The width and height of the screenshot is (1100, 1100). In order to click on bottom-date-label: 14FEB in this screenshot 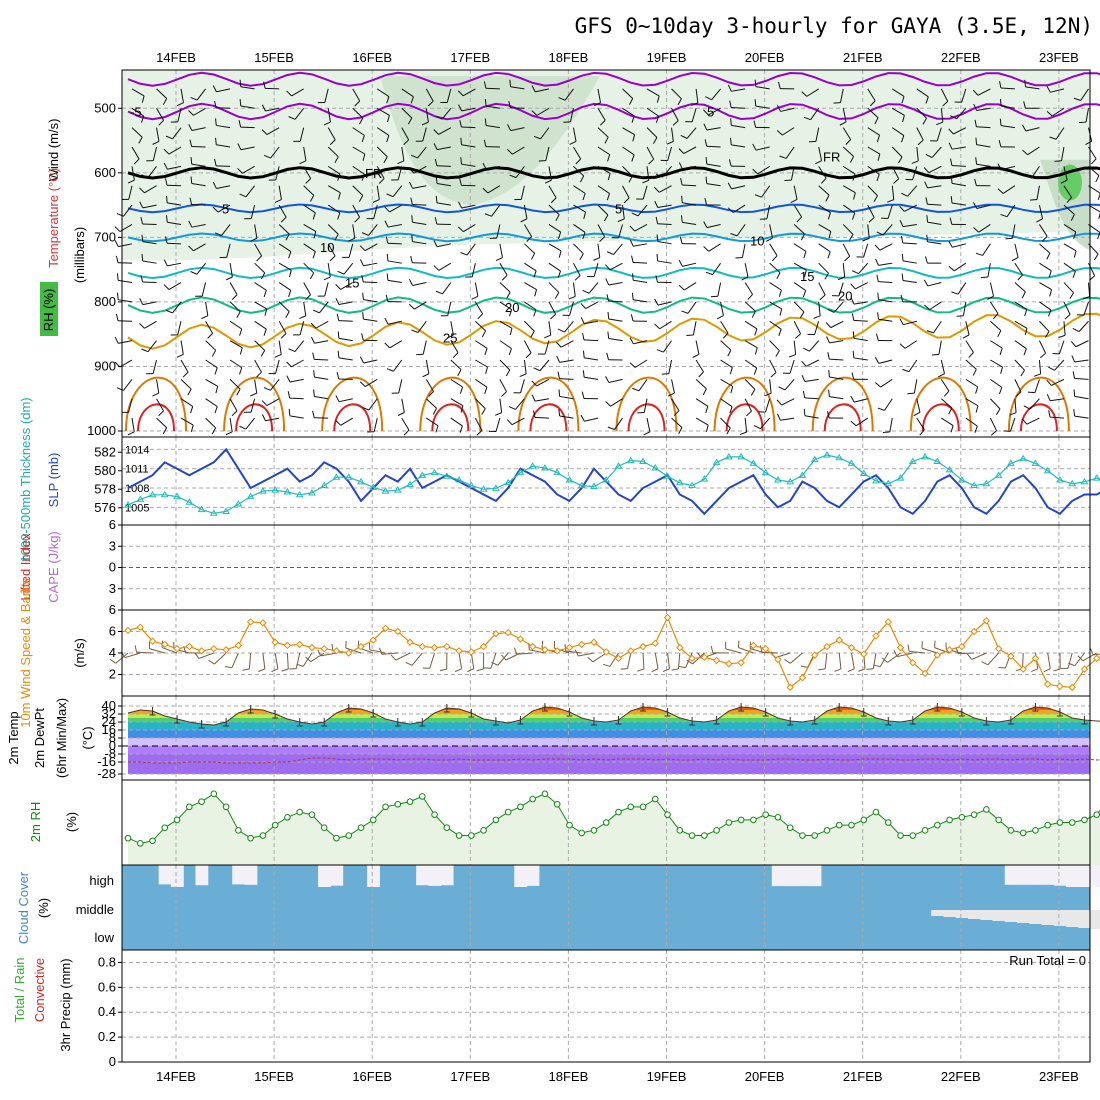, I will do `click(176, 1076)`.